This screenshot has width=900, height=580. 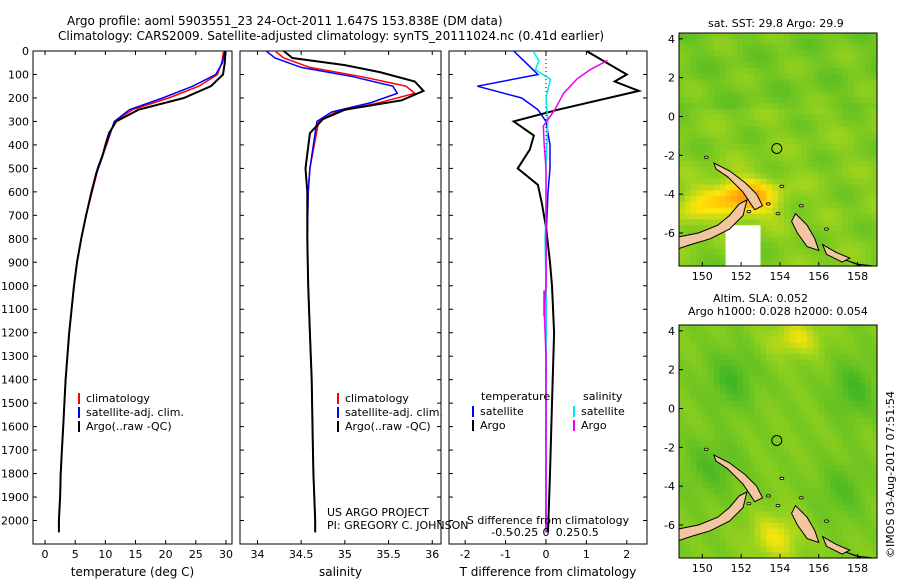 I want to click on y-tick-label: 700, so click(x=18, y=215).